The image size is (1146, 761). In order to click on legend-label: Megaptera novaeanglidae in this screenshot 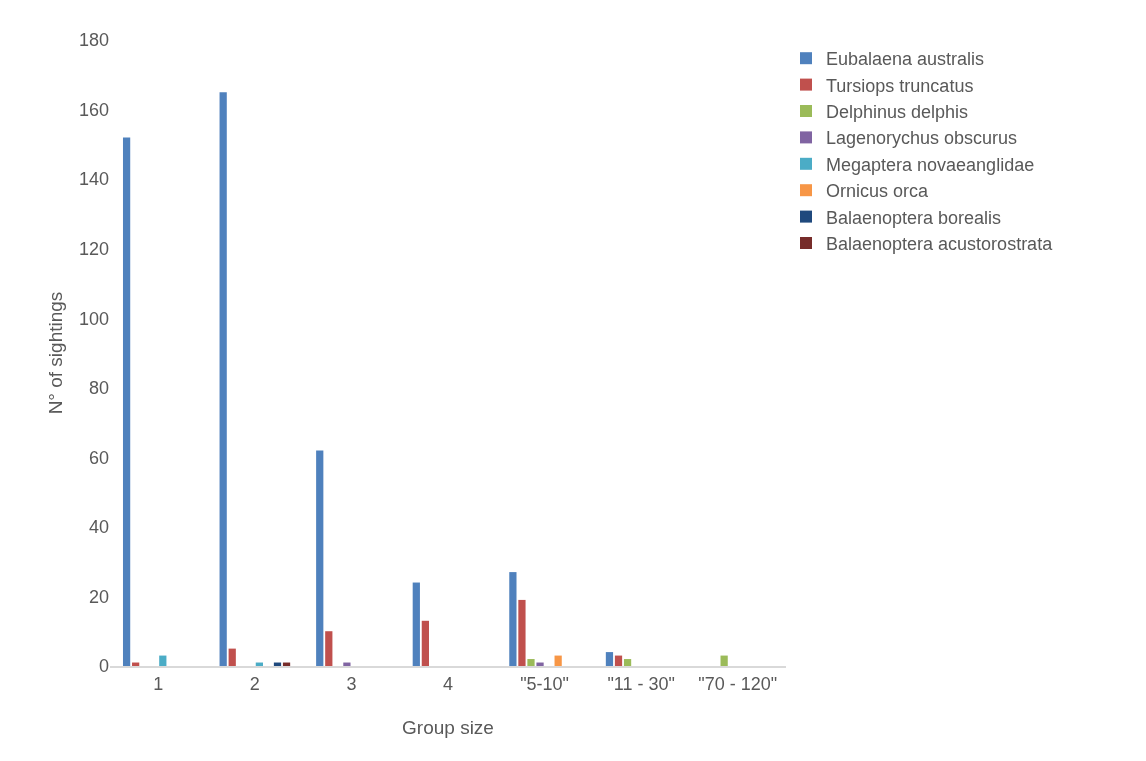, I will do `click(930, 164)`.